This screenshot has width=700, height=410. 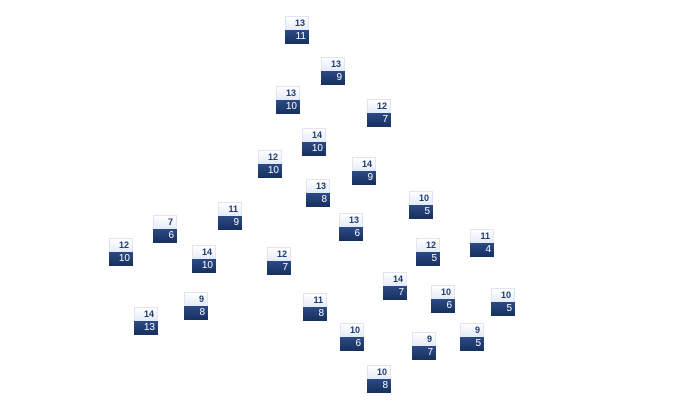 What do you see at coordinates (146, 328) in the screenshot?
I see `node-bottom-value: 13` at bounding box center [146, 328].